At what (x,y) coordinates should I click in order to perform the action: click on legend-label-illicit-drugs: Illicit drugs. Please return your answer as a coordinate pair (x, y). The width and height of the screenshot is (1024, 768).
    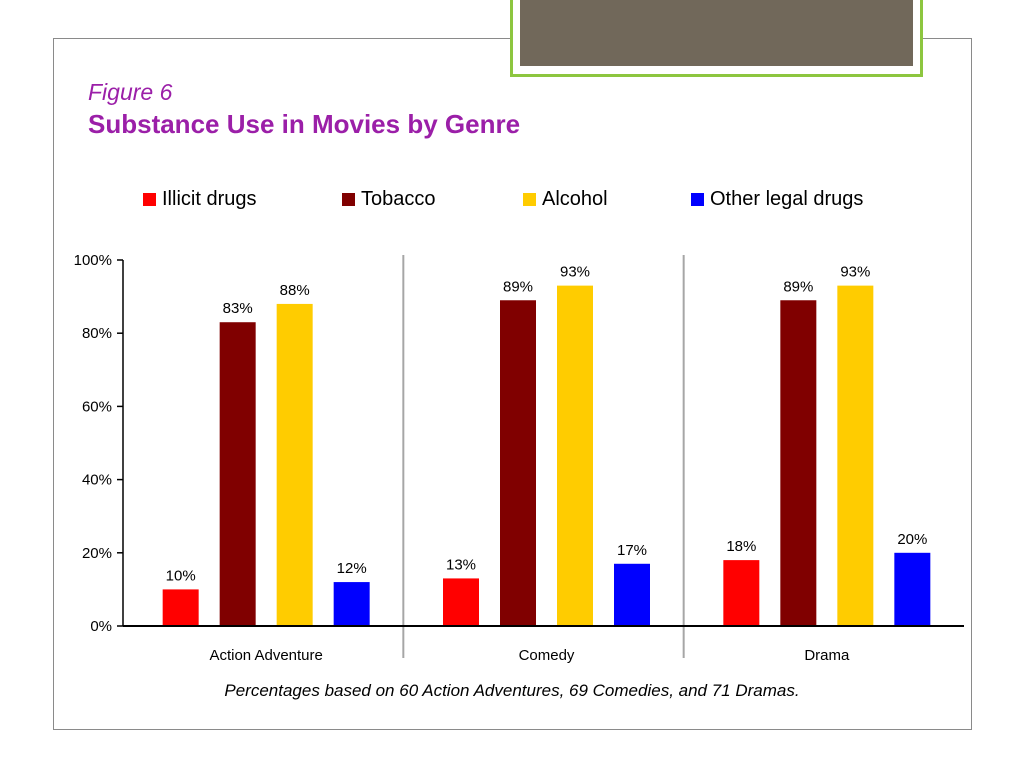
    Looking at the image, I should click on (209, 198).